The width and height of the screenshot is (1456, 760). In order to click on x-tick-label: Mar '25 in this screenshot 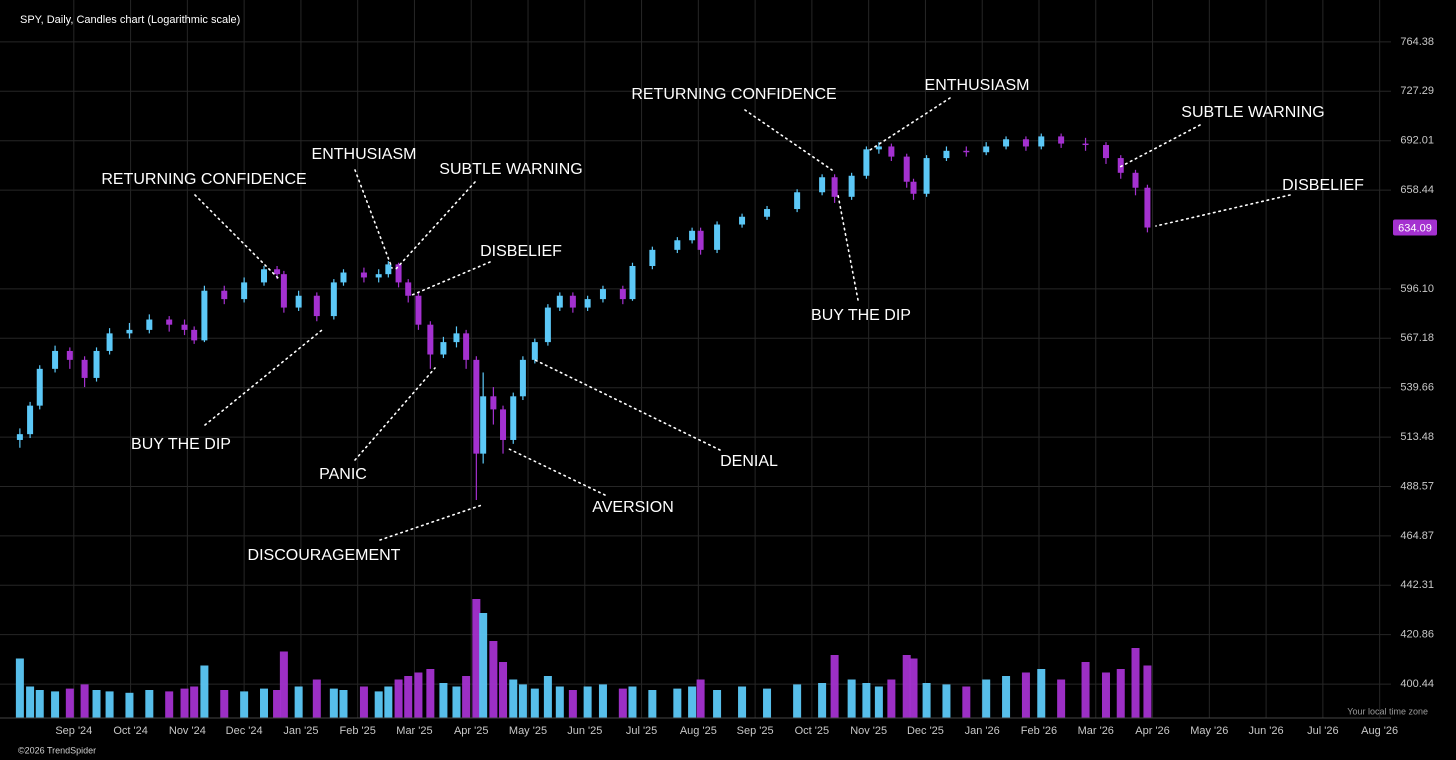, I will do `click(414, 731)`.